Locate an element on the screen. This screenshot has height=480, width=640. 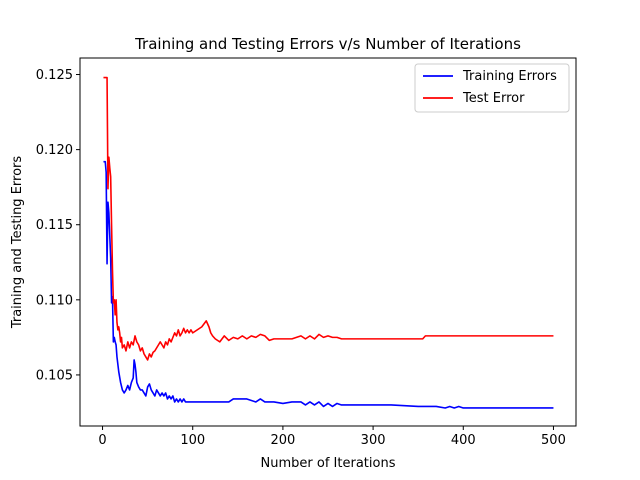
x-tick-label: 500 is located at coordinates (553, 440).